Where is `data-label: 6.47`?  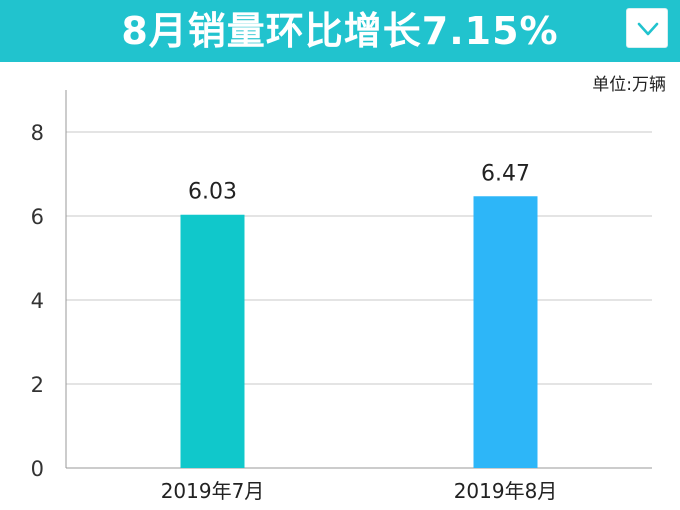
data-label: 6.47 is located at coordinates (505, 173).